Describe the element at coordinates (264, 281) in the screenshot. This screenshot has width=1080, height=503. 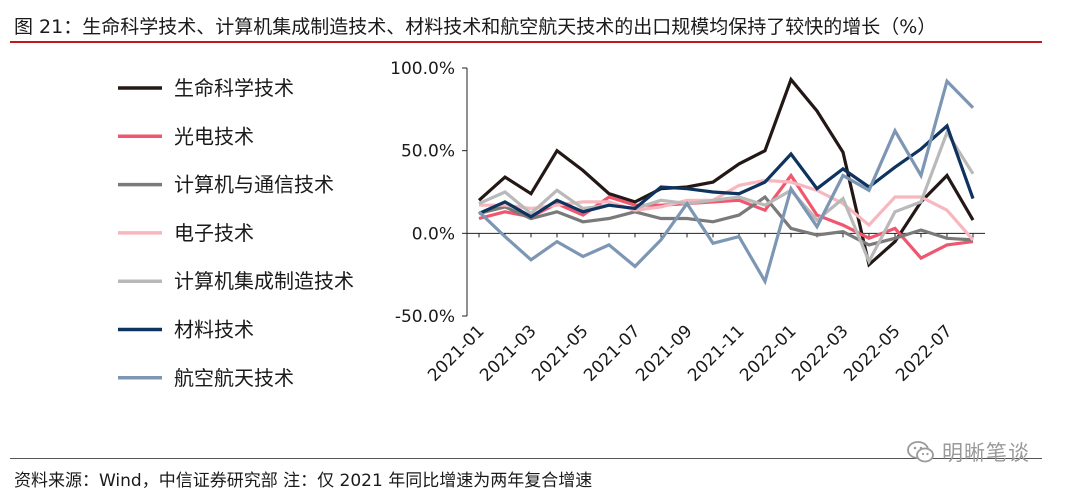
I see `legend-label: 计算机集成制造技术` at that location.